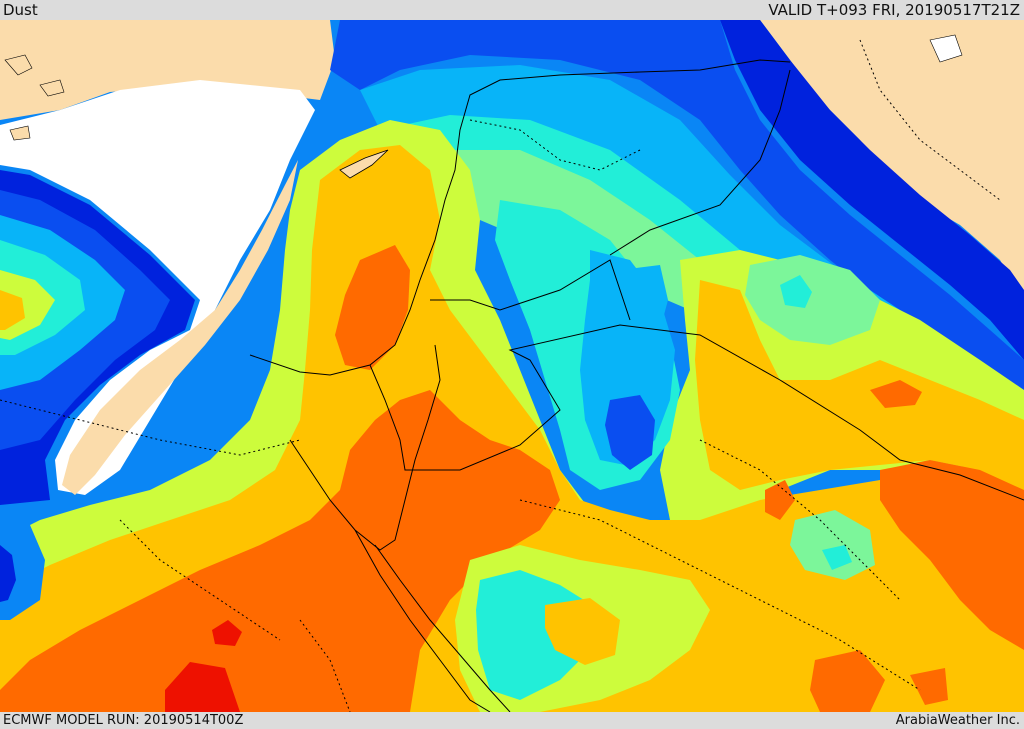 Image resolution: width=1024 pixels, height=729 pixels. What do you see at coordinates (859, 385) in the screenshot?
I see `band-amber-east-patch` at bounding box center [859, 385].